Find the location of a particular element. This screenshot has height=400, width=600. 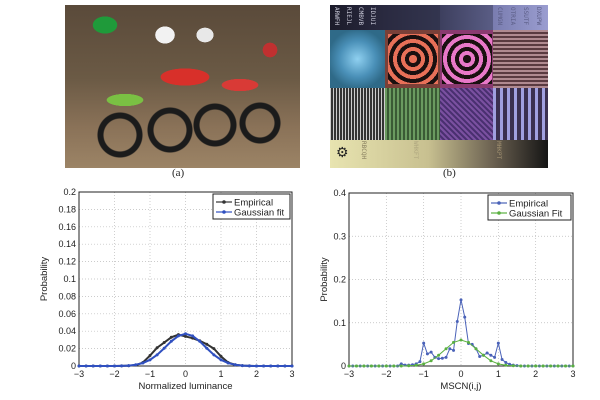

y-tick-label: 0 is located at coordinates (343, 366).